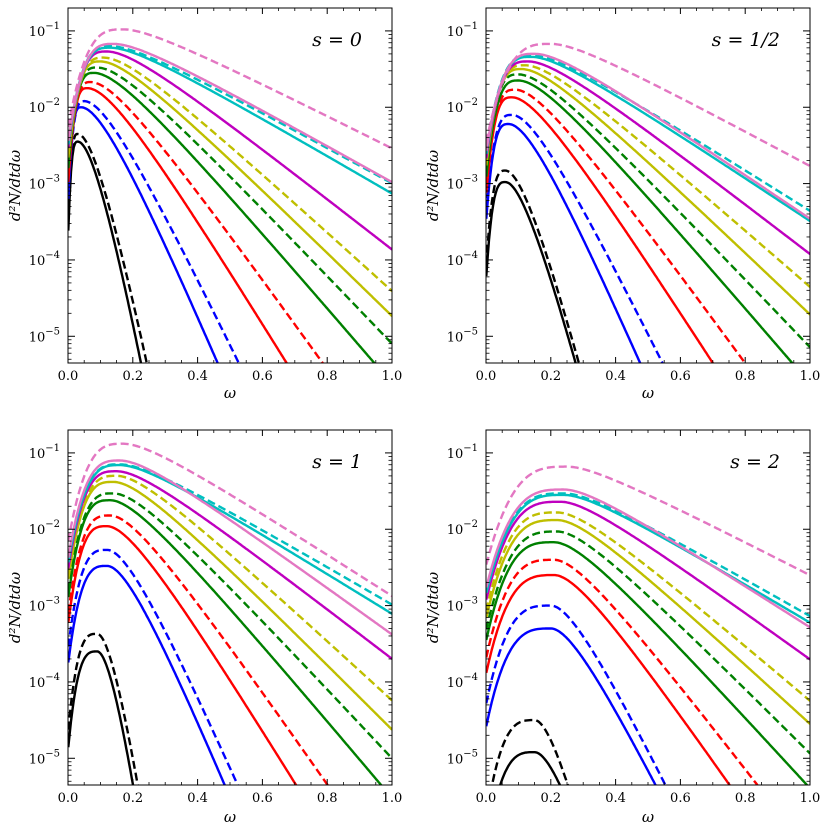 The height and width of the screenshot is (832, 830). I want to click on series-line-yellow-dashed, so click(230, 174).